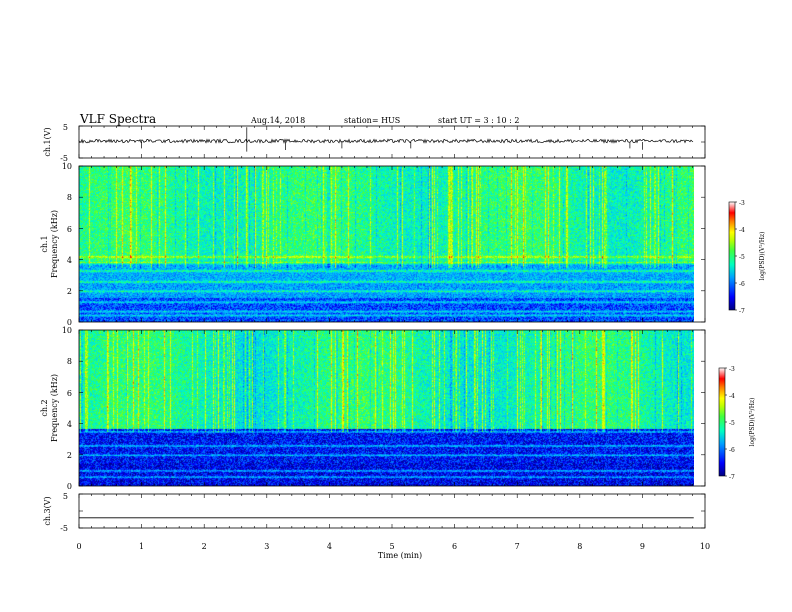  I want to click on ch1-cbar-tick-m4: -4, so click(742, 230).